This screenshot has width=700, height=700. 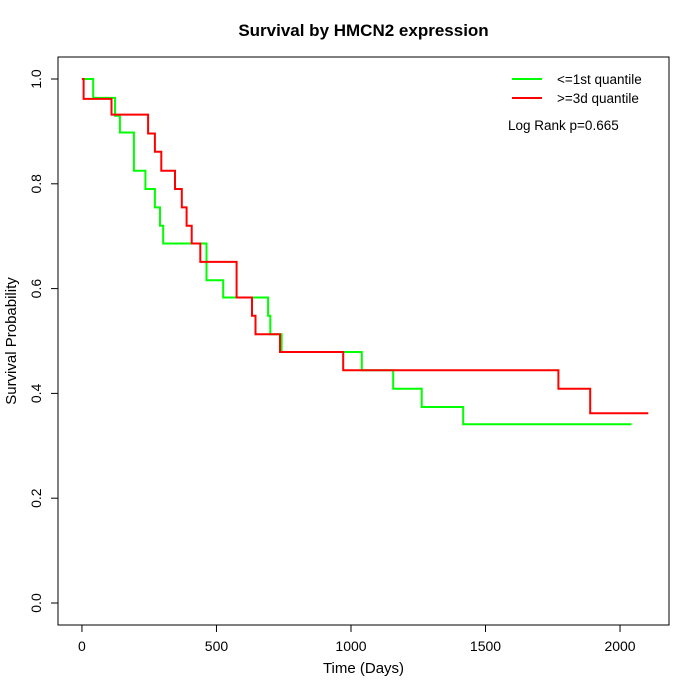 I want to click on x-axis-ticks: 0 500 1000 1500 2000, so click(x=357, y=639).